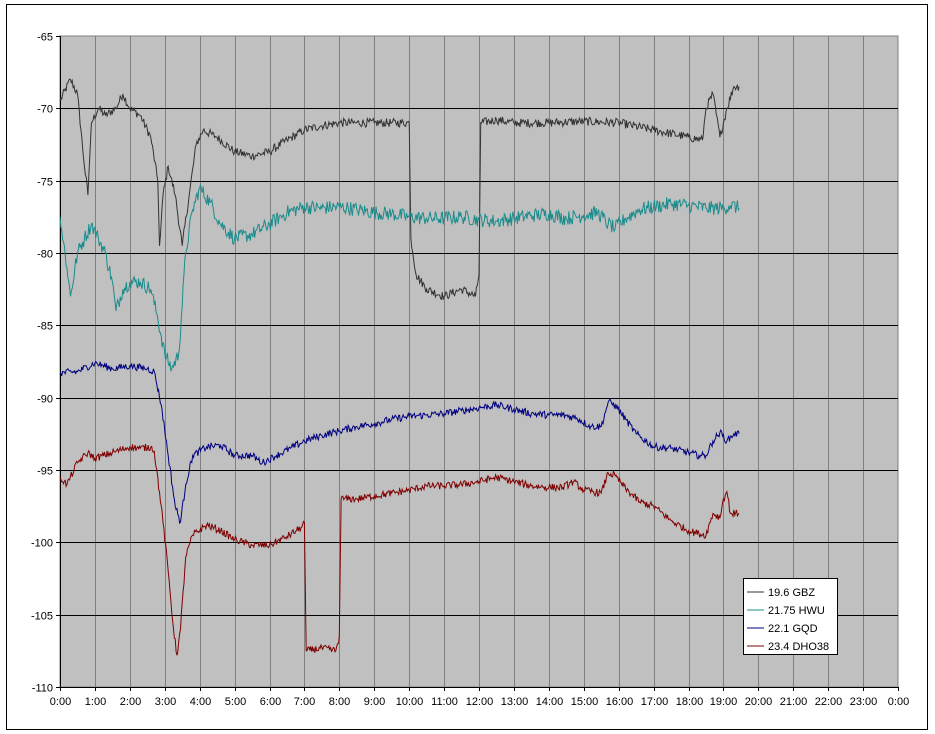  Describe the element at coordinates (759, 702) in the screenshot. I see `x-tick-label: 20:00` at that location.